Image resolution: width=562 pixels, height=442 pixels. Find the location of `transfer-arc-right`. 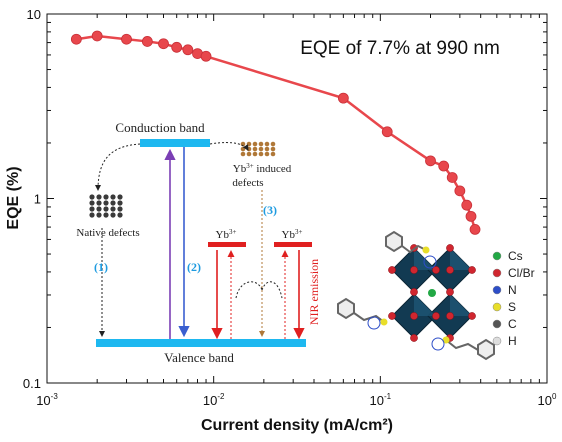

transfer-arc-right is located at coordinates (272, 290).